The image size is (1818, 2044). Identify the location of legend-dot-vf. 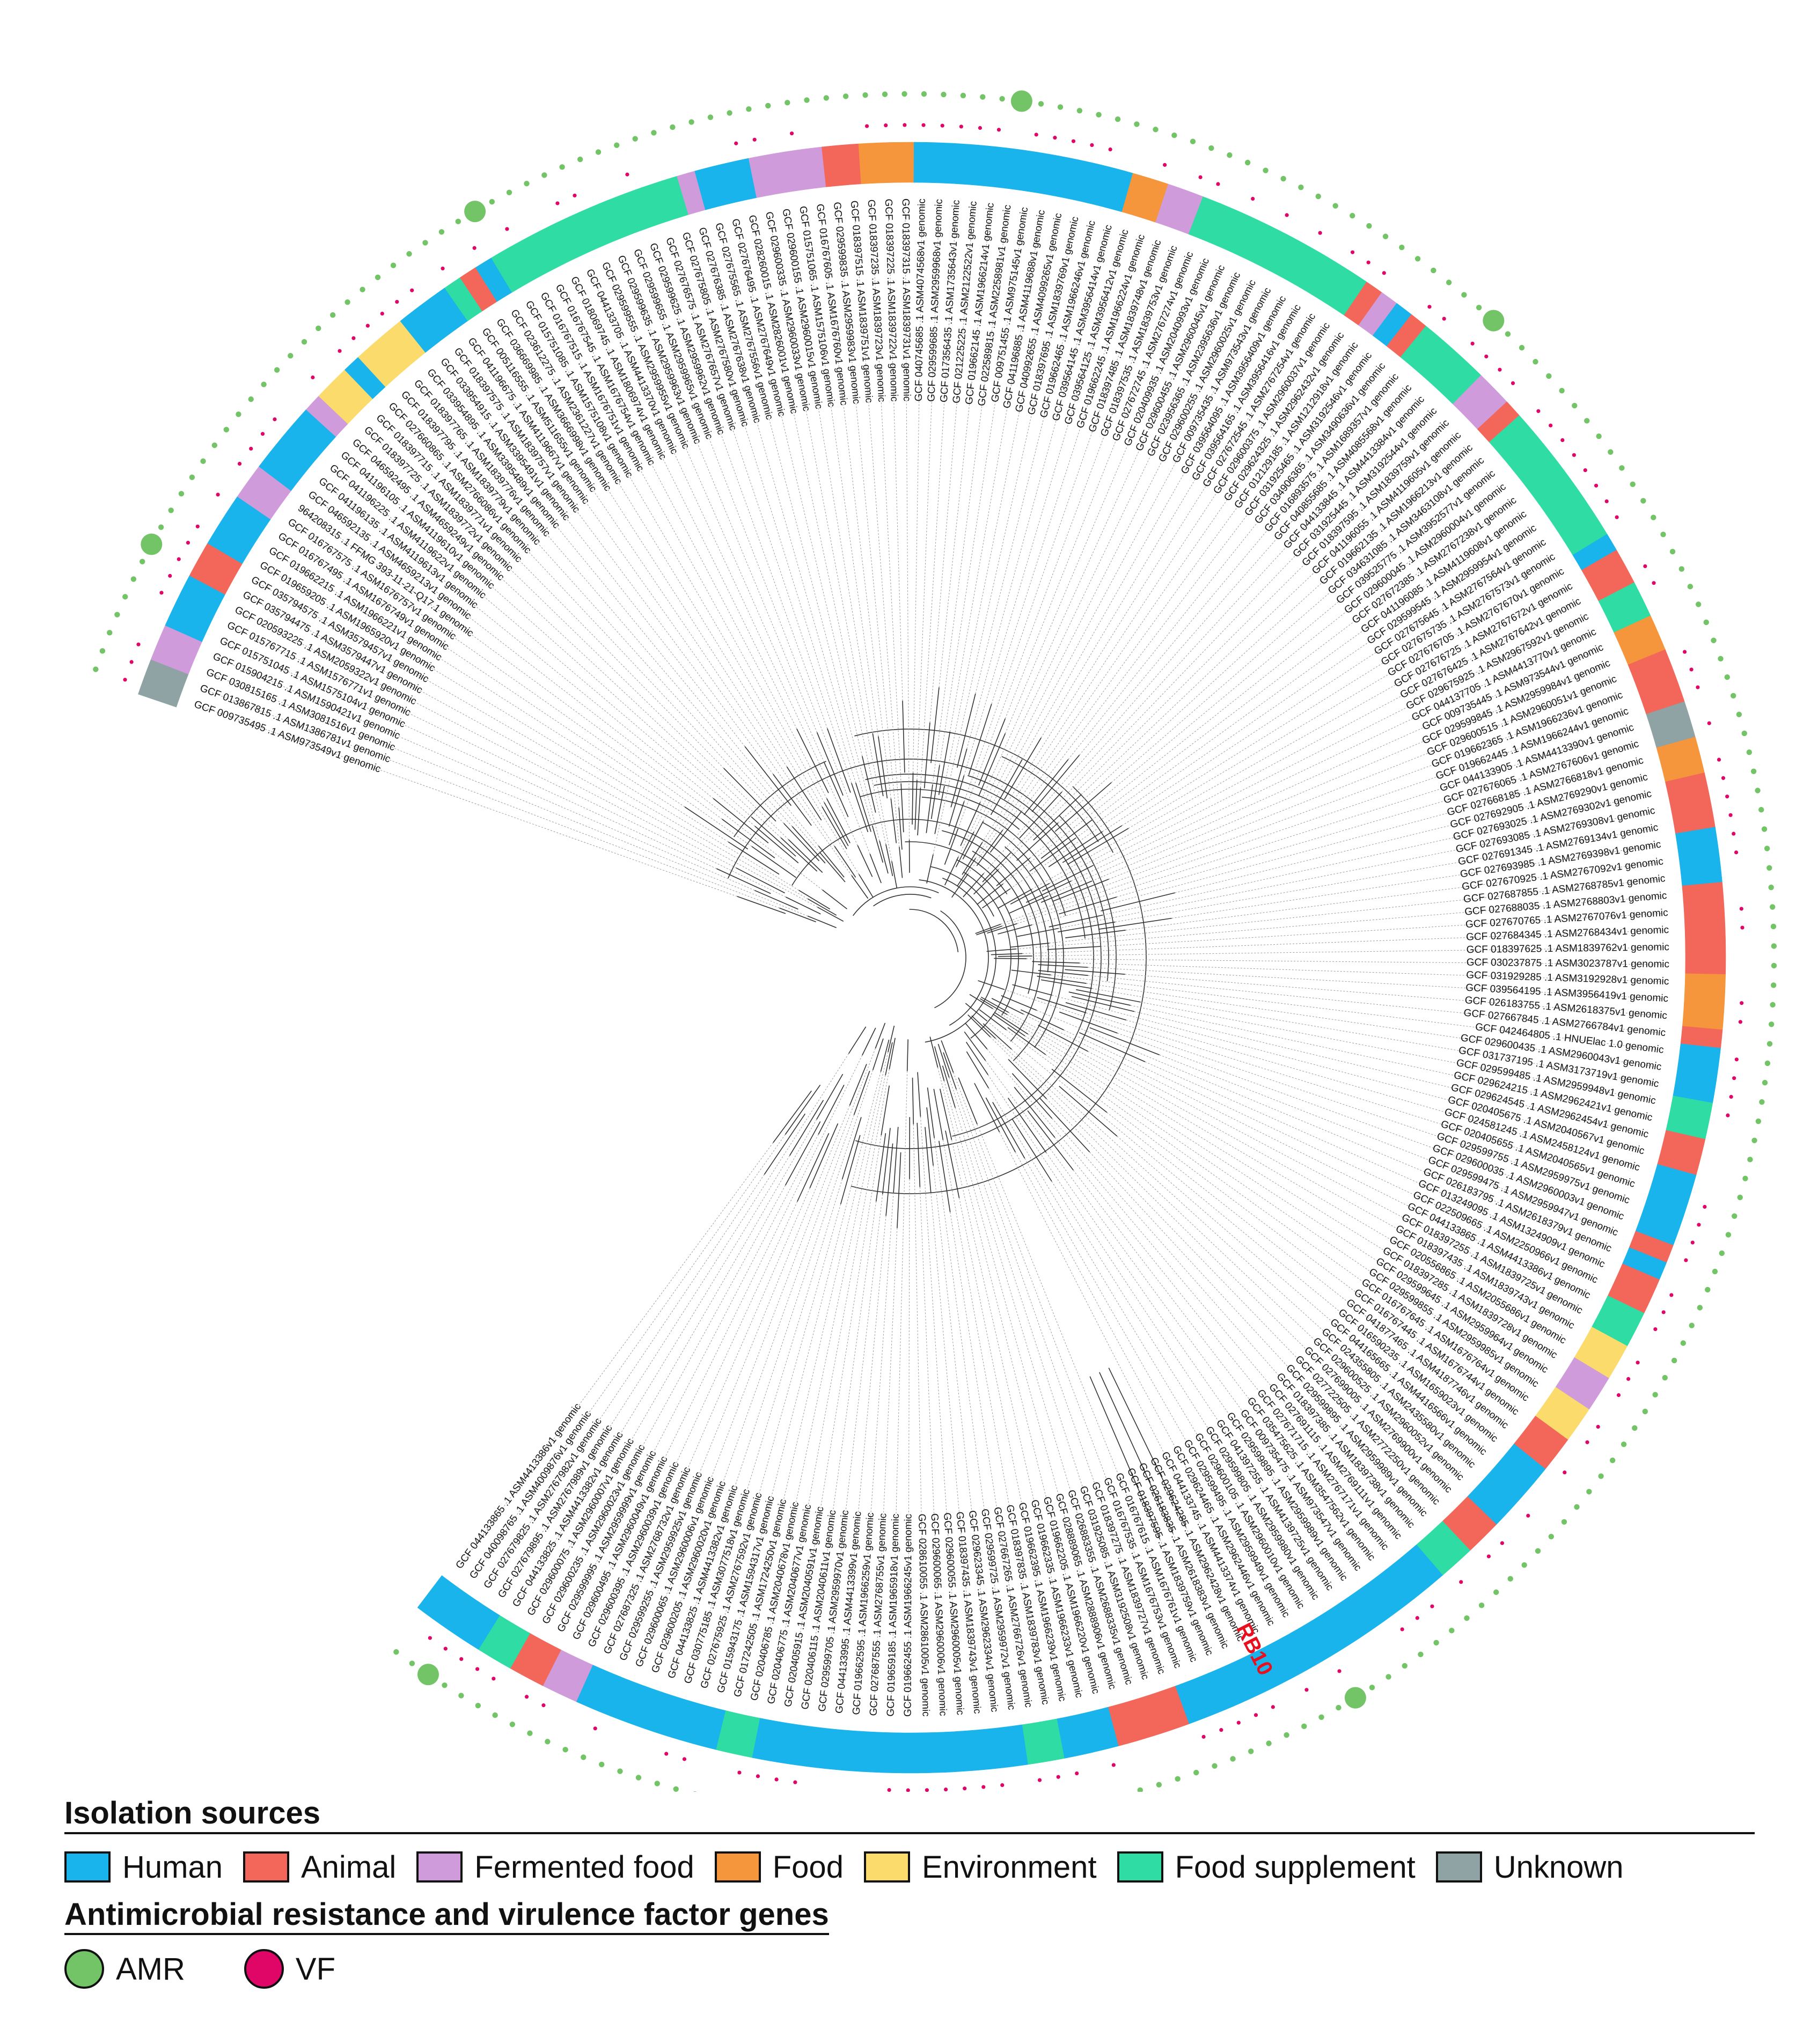
(264, 1969).